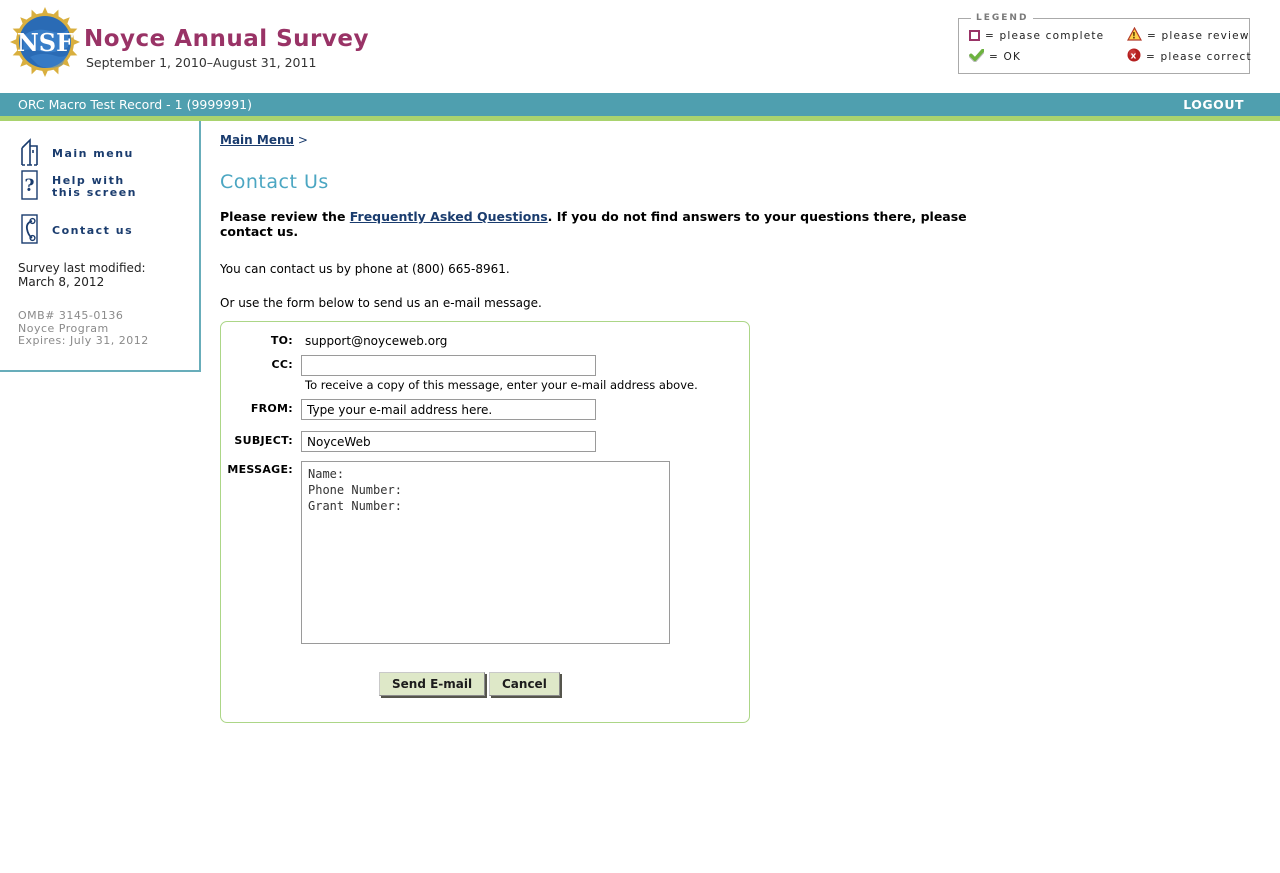 The image size is (1280, 873). Describe the element at coordinates (282, 364) in the screenshot. I see `cc-label: CC:` at that location.